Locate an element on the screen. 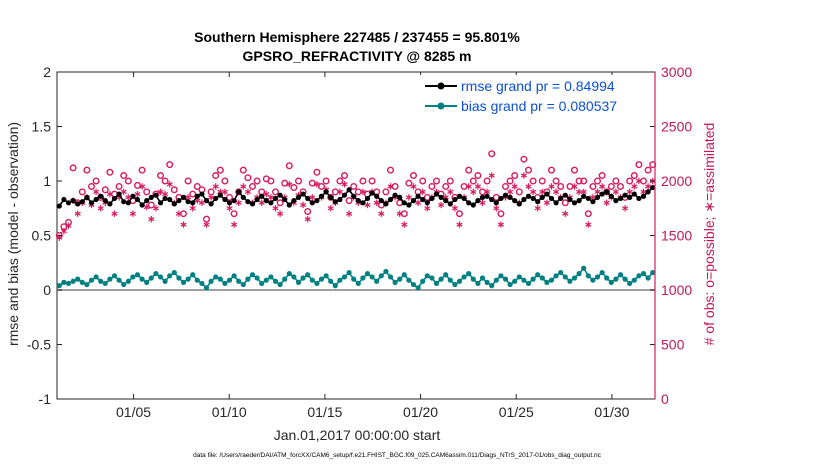 This screenshot has width=830, height=470. y-right-tick-label: 1500 is located at coordinates (676, 236).